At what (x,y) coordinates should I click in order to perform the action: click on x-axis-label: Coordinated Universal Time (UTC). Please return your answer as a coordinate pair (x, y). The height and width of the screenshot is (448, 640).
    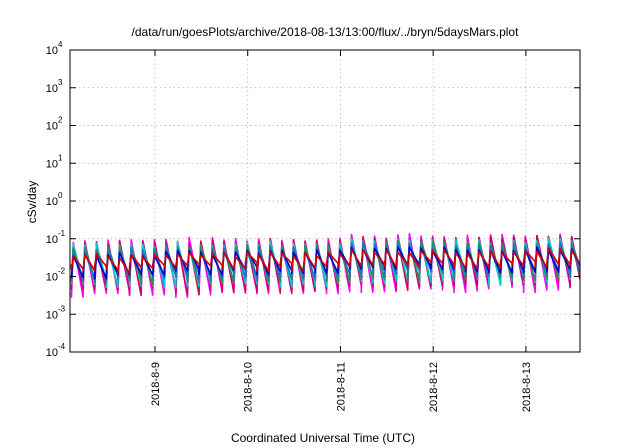
    Looking at the image, I should click on (323, 438).